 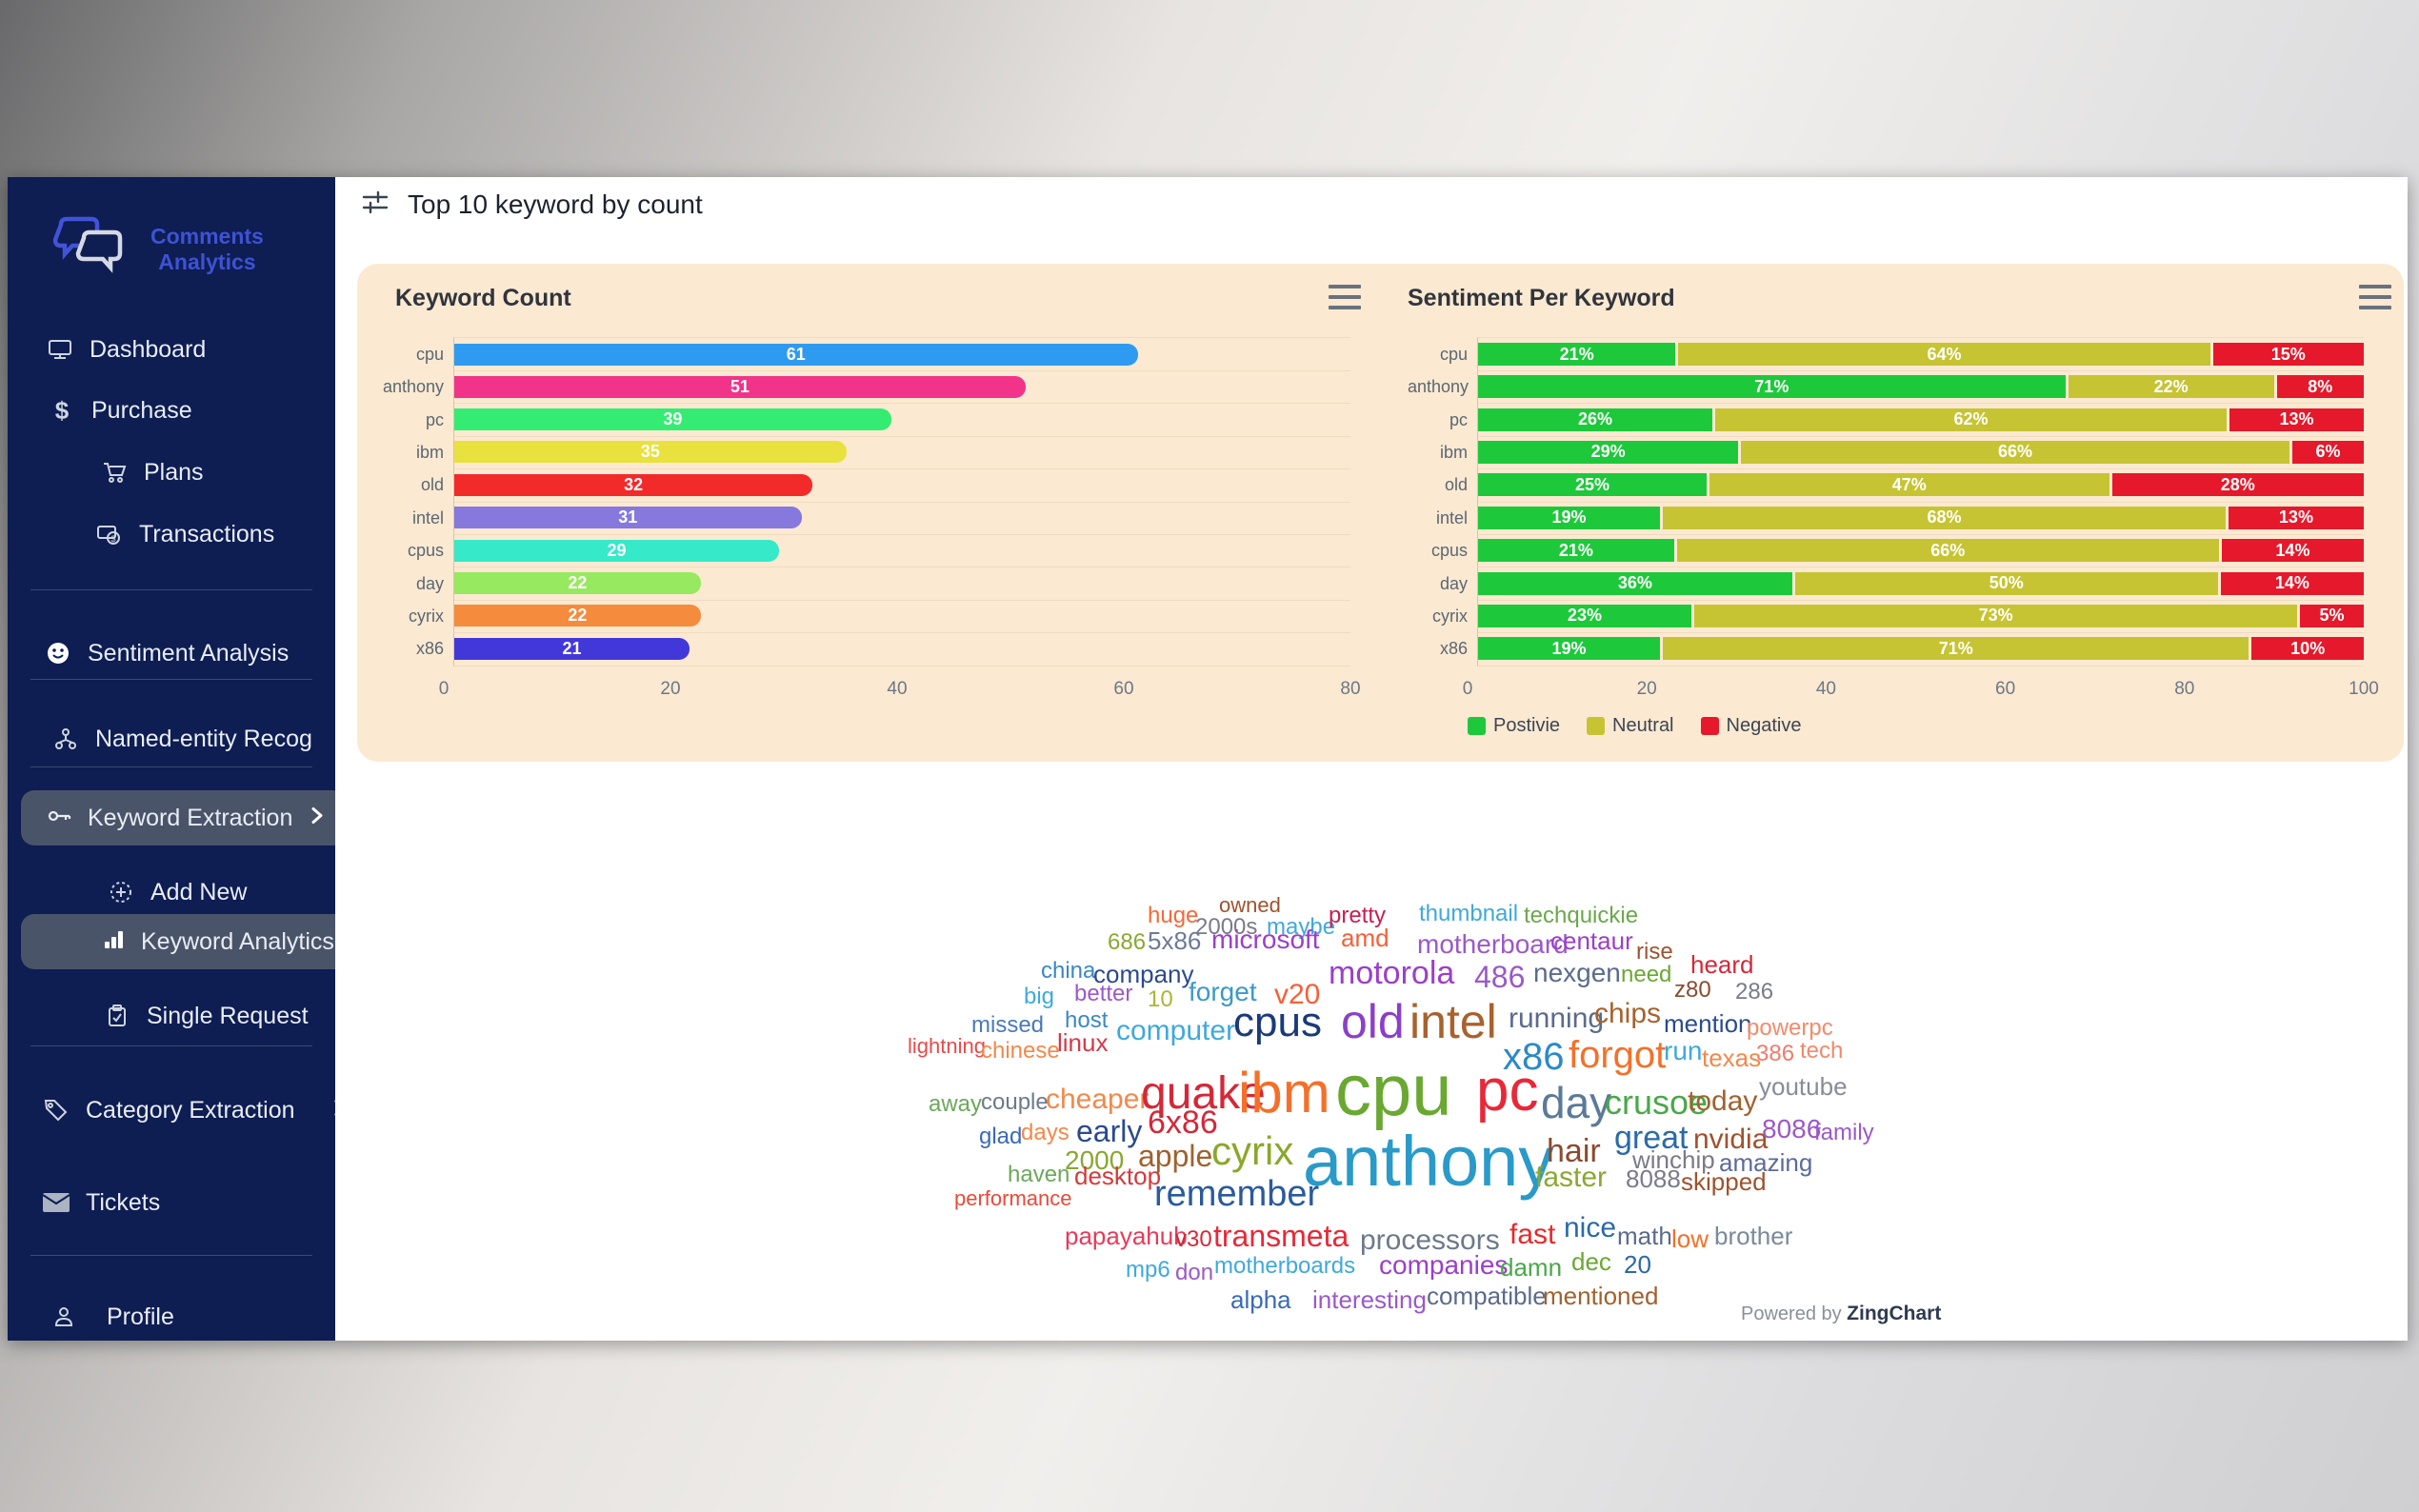 I want to click on stacked-bar: 26% 62% 13%, so click(x=1921, y=419).